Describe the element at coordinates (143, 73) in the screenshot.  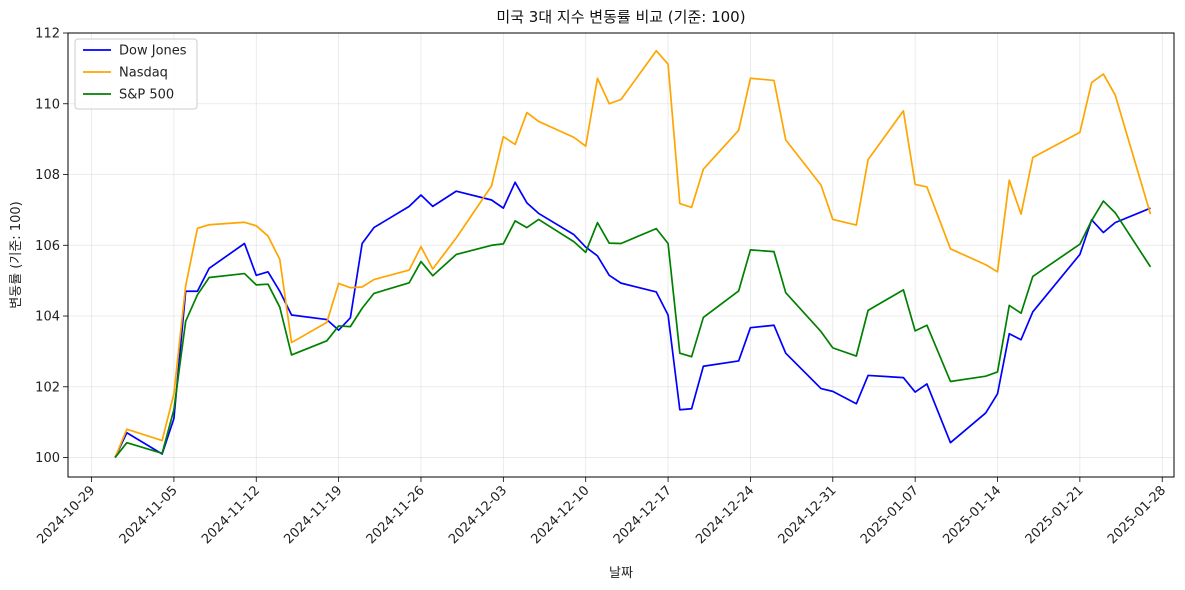
I see `legend-label-nasdaq: Nasdaq` at that location.